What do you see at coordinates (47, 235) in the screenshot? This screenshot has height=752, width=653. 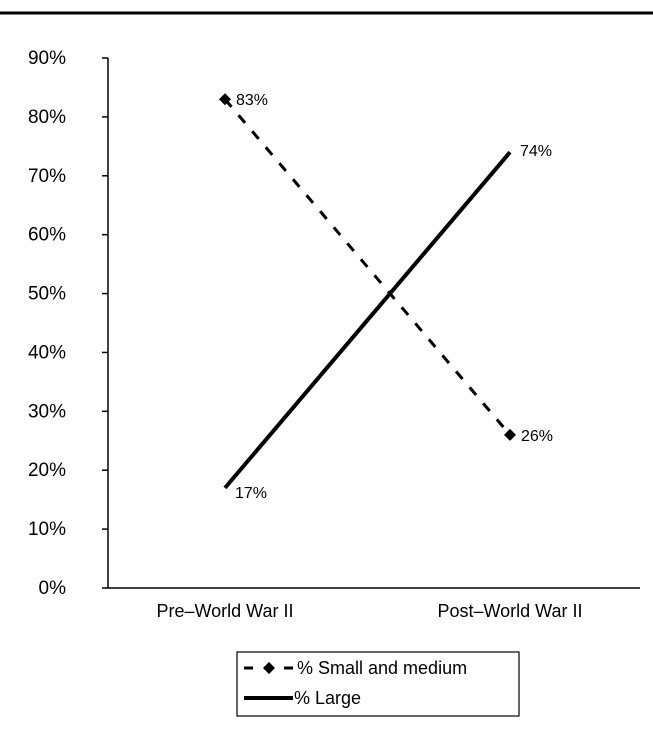 I see `y-tick-label: 60%` at bounding box center [47, 235].